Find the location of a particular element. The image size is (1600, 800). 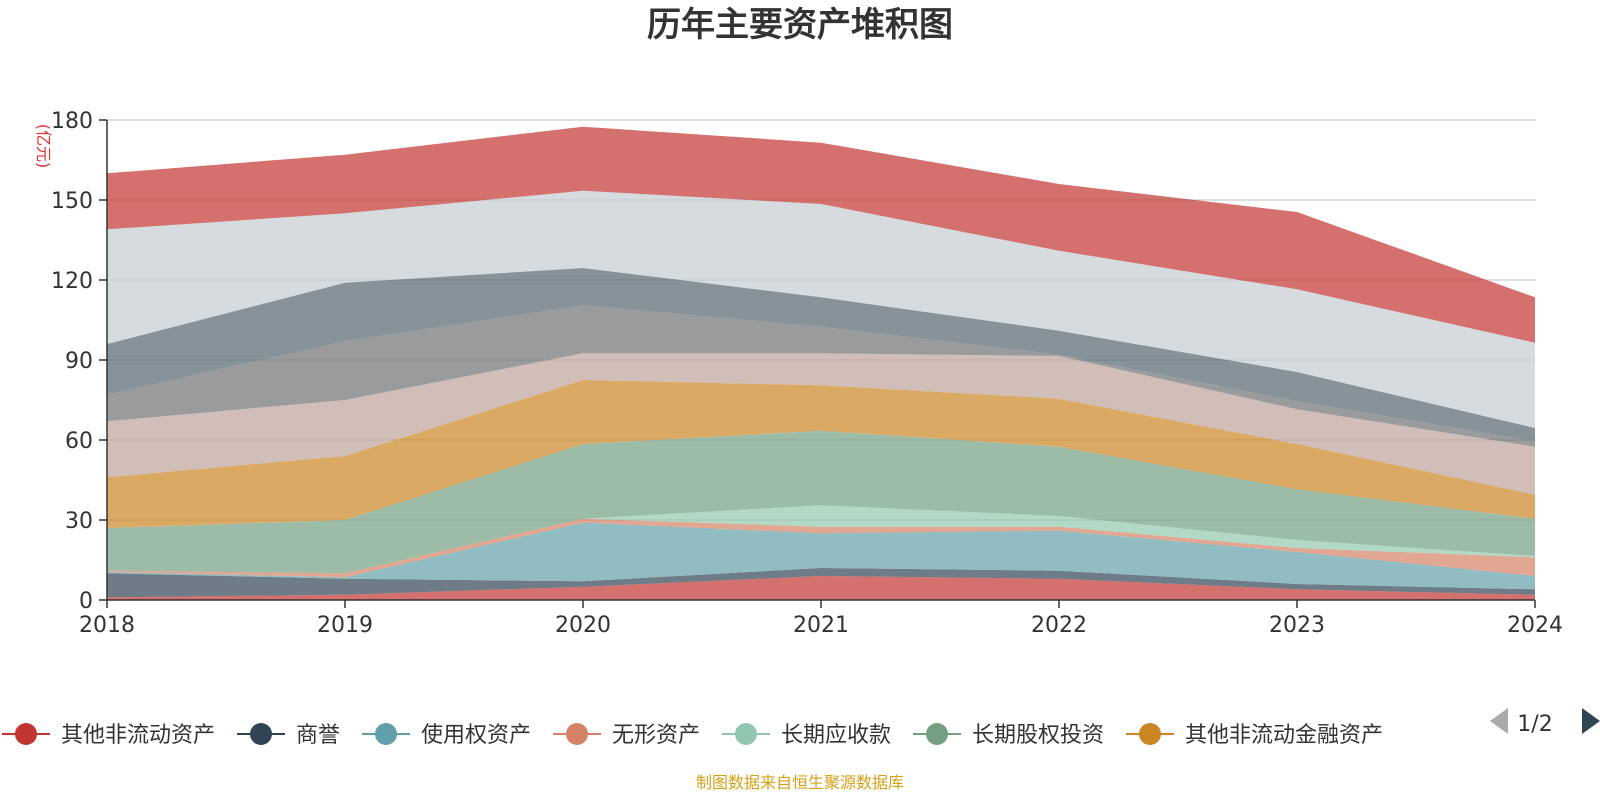

legend-label: 其他非流动金融资产 is located at coordinates (1284, 735).